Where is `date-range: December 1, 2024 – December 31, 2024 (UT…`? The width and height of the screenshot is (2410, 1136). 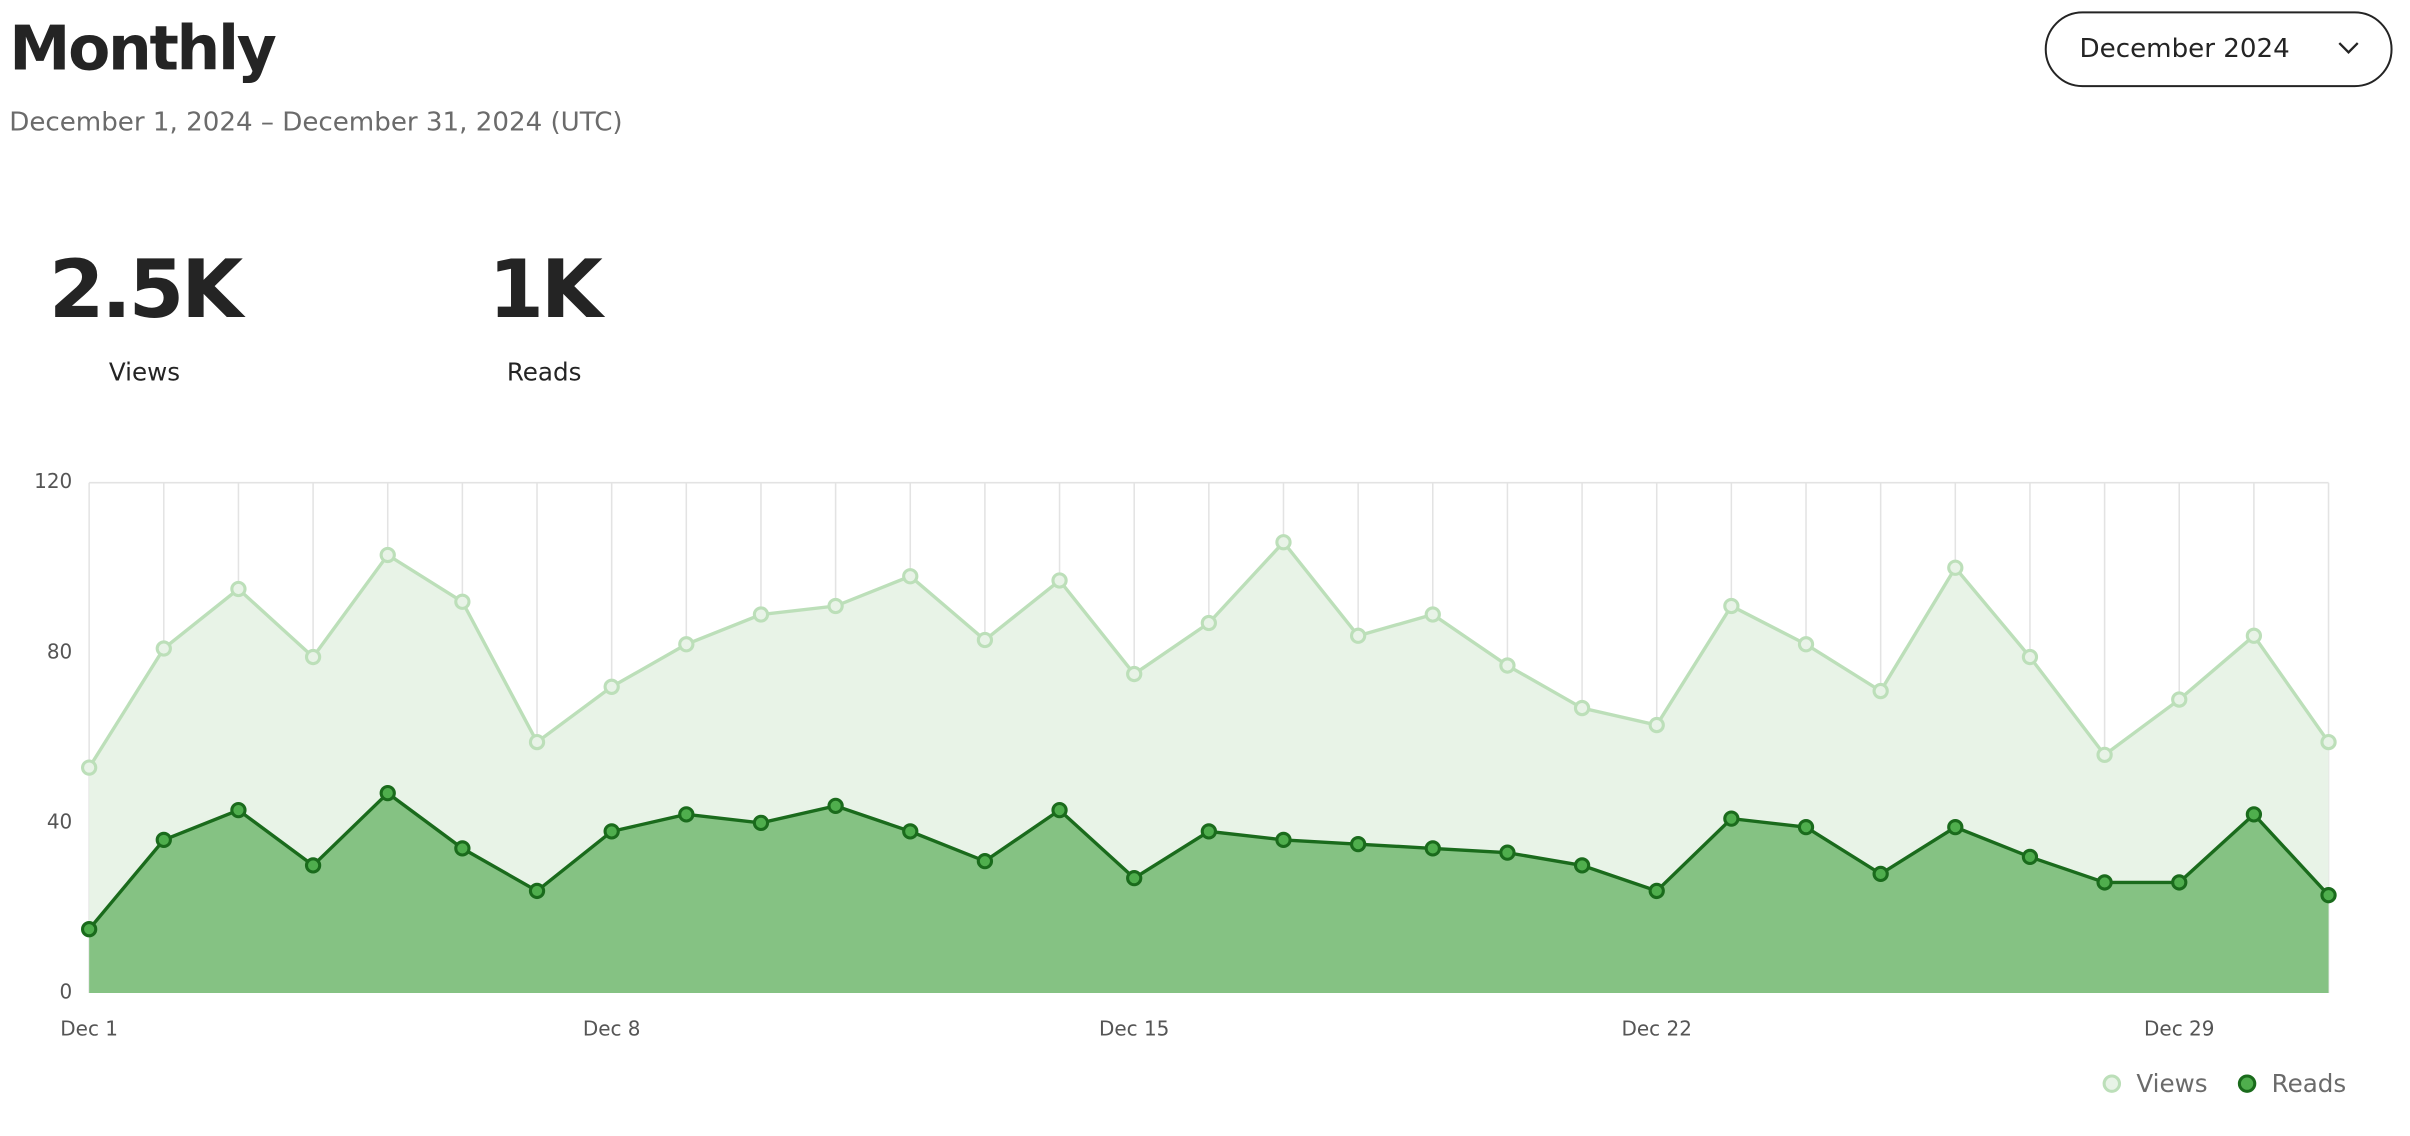 date-range: December 1, 2024 – December 31, 2024 (UT… is located at coordinates (315, 123).